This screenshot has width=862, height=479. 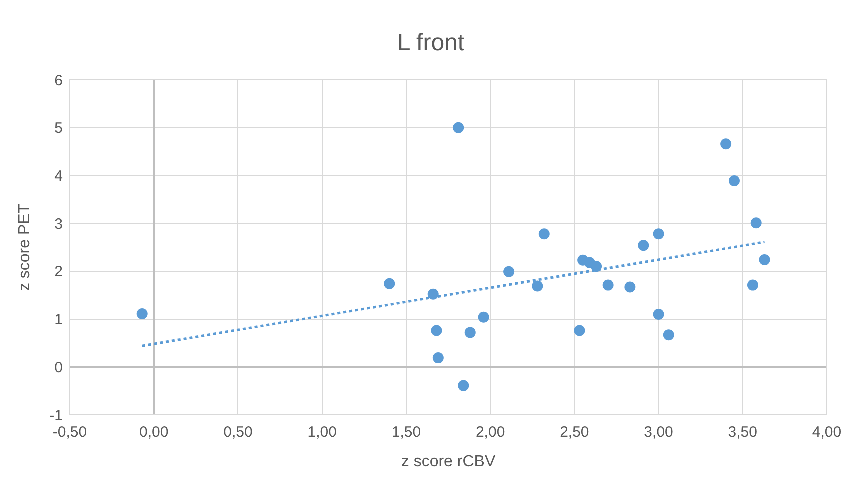 I want to click on y-tick-label: 3, so click(x=58, y=224).